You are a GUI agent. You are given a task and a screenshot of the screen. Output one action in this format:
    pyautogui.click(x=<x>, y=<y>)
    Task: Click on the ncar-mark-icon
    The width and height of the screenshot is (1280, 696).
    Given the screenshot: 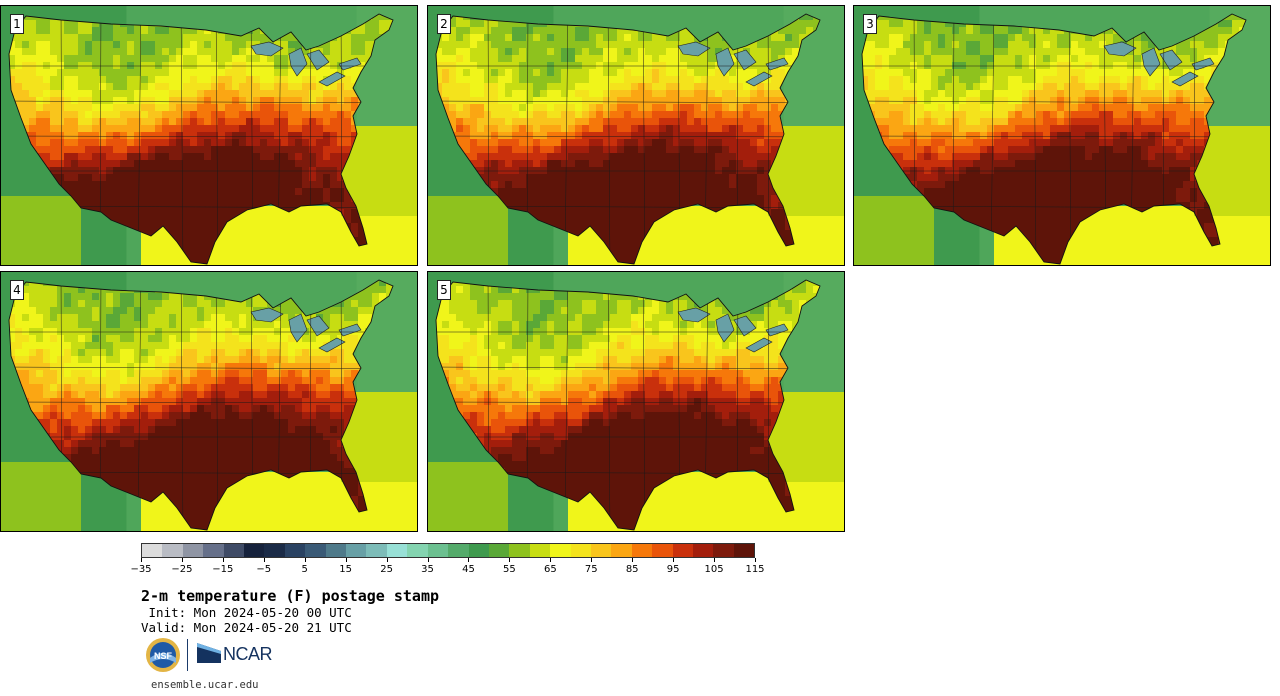 What is the action you would take?
    pyautogui.click(x=209, y=653)
    